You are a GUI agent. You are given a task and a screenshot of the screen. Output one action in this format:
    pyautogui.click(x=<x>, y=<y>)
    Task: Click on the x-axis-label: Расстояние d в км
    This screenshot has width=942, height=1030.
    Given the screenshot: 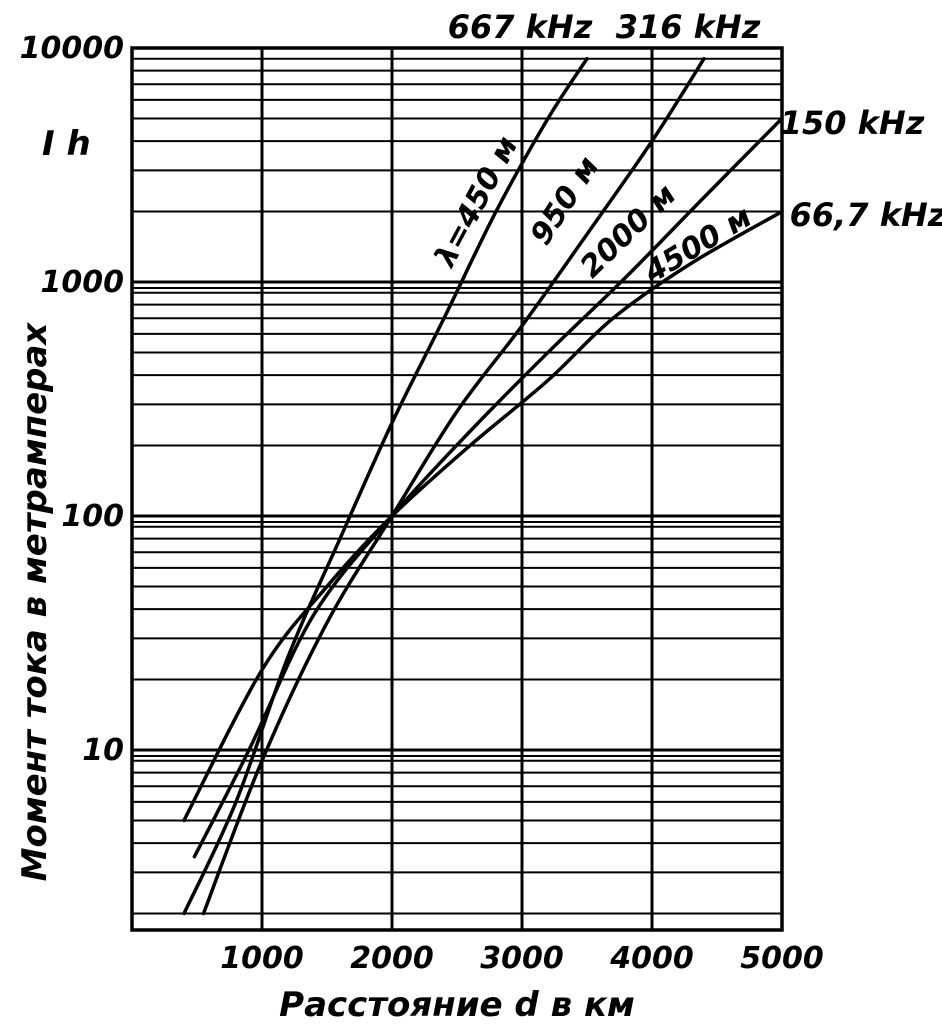 What is the action you would take?
    pyautogui.click(x=457, y=1005)
    